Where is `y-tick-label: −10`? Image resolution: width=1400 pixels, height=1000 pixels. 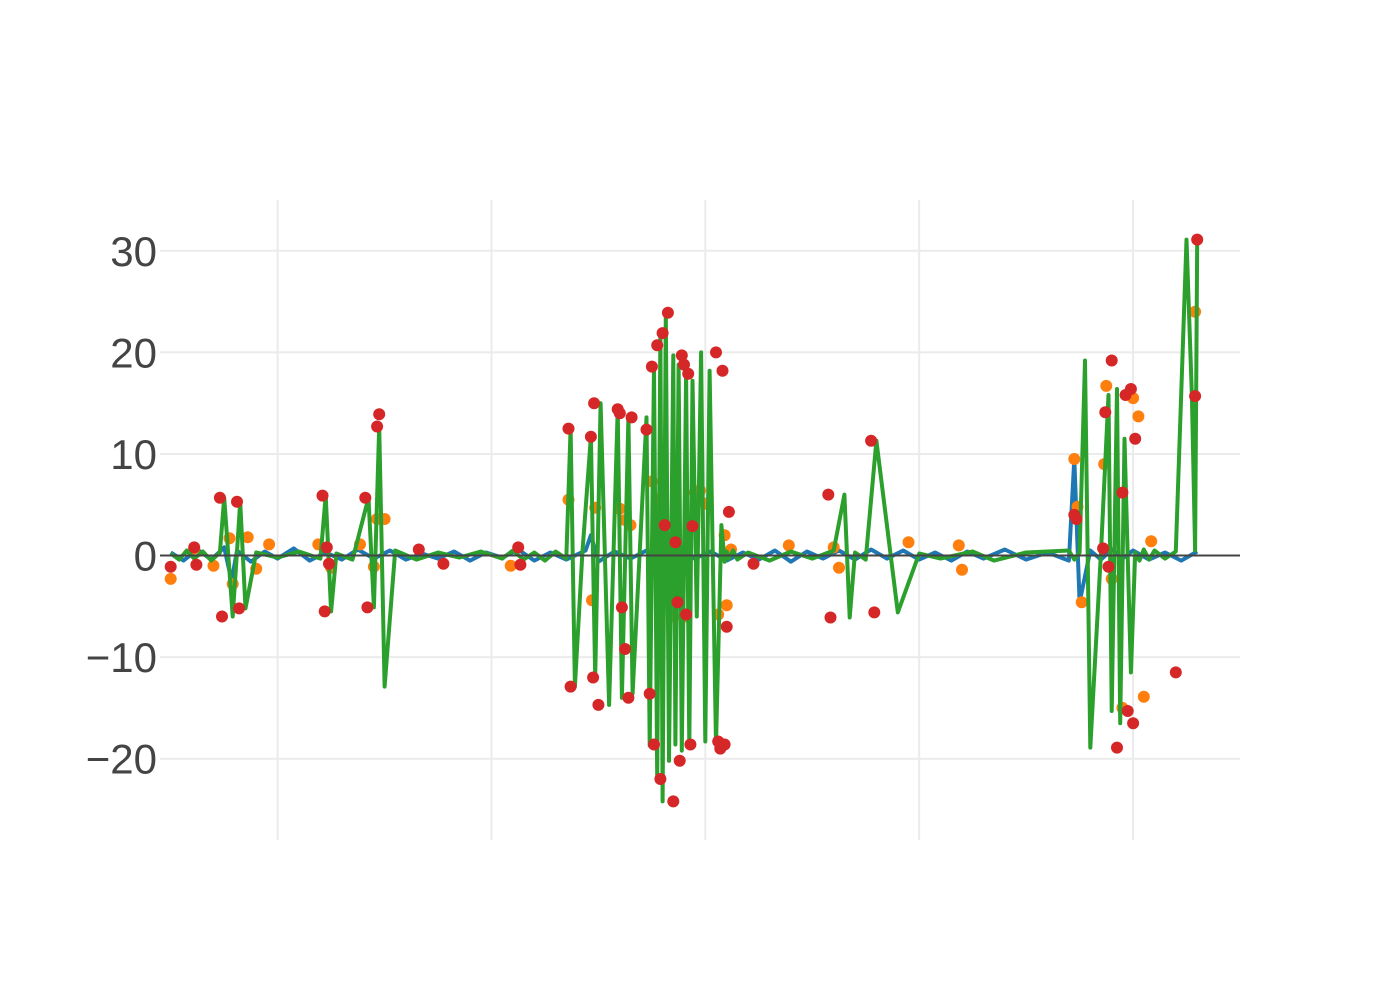 y-tick-label: −10 is located at coordinates (121, 657).